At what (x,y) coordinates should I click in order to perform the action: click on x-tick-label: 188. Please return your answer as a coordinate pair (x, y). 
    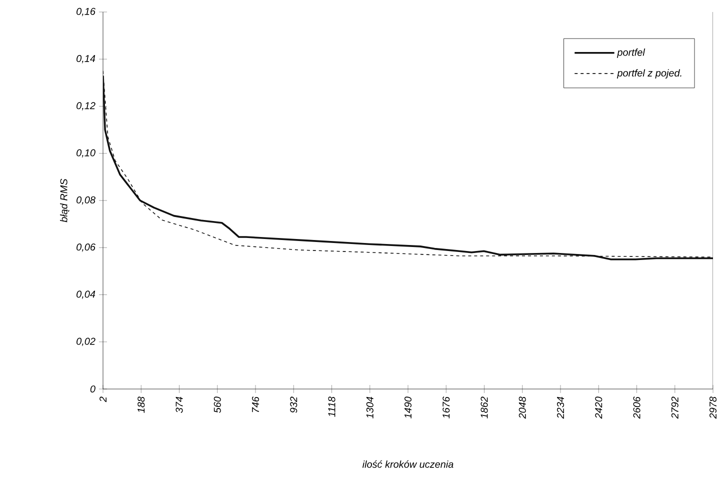
    Looking at the image, I should click on (141, 404).